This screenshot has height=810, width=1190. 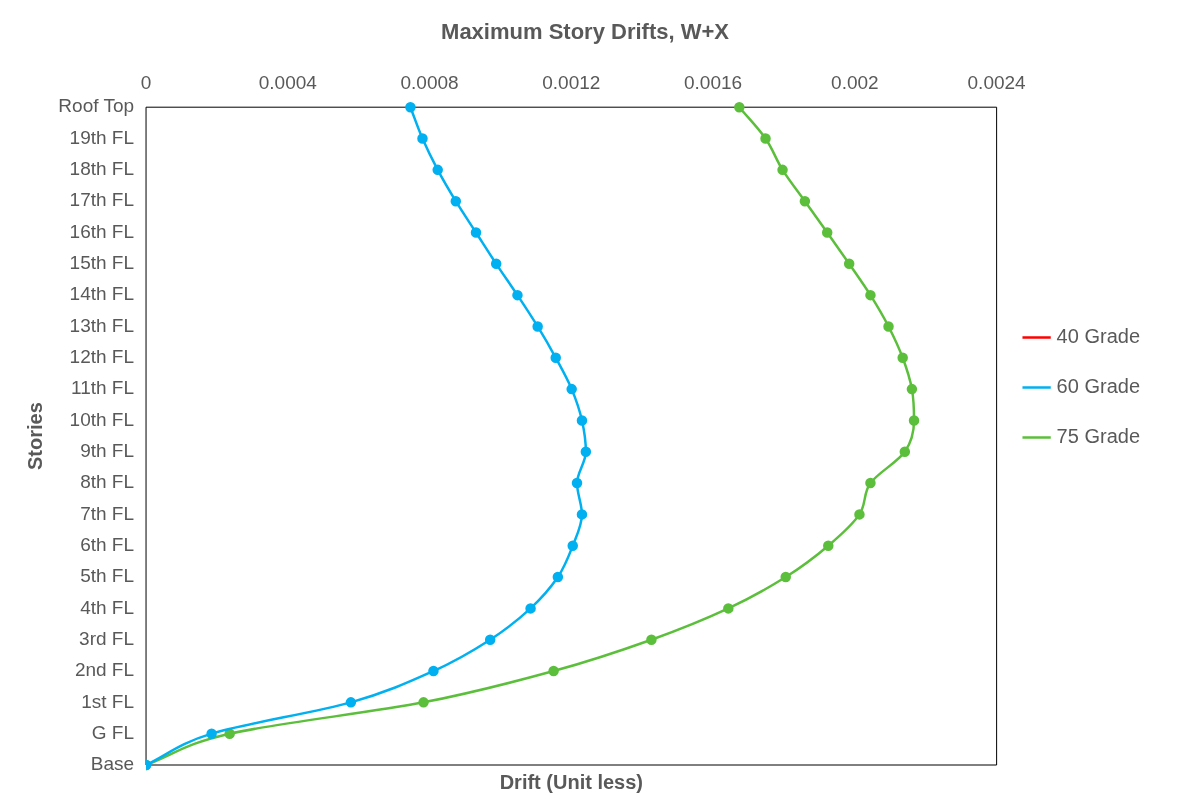 What do you see at coordinates (146, 83) in the screenshot?
I see `x-tick-label: 0` at bounding box center [146, 83].